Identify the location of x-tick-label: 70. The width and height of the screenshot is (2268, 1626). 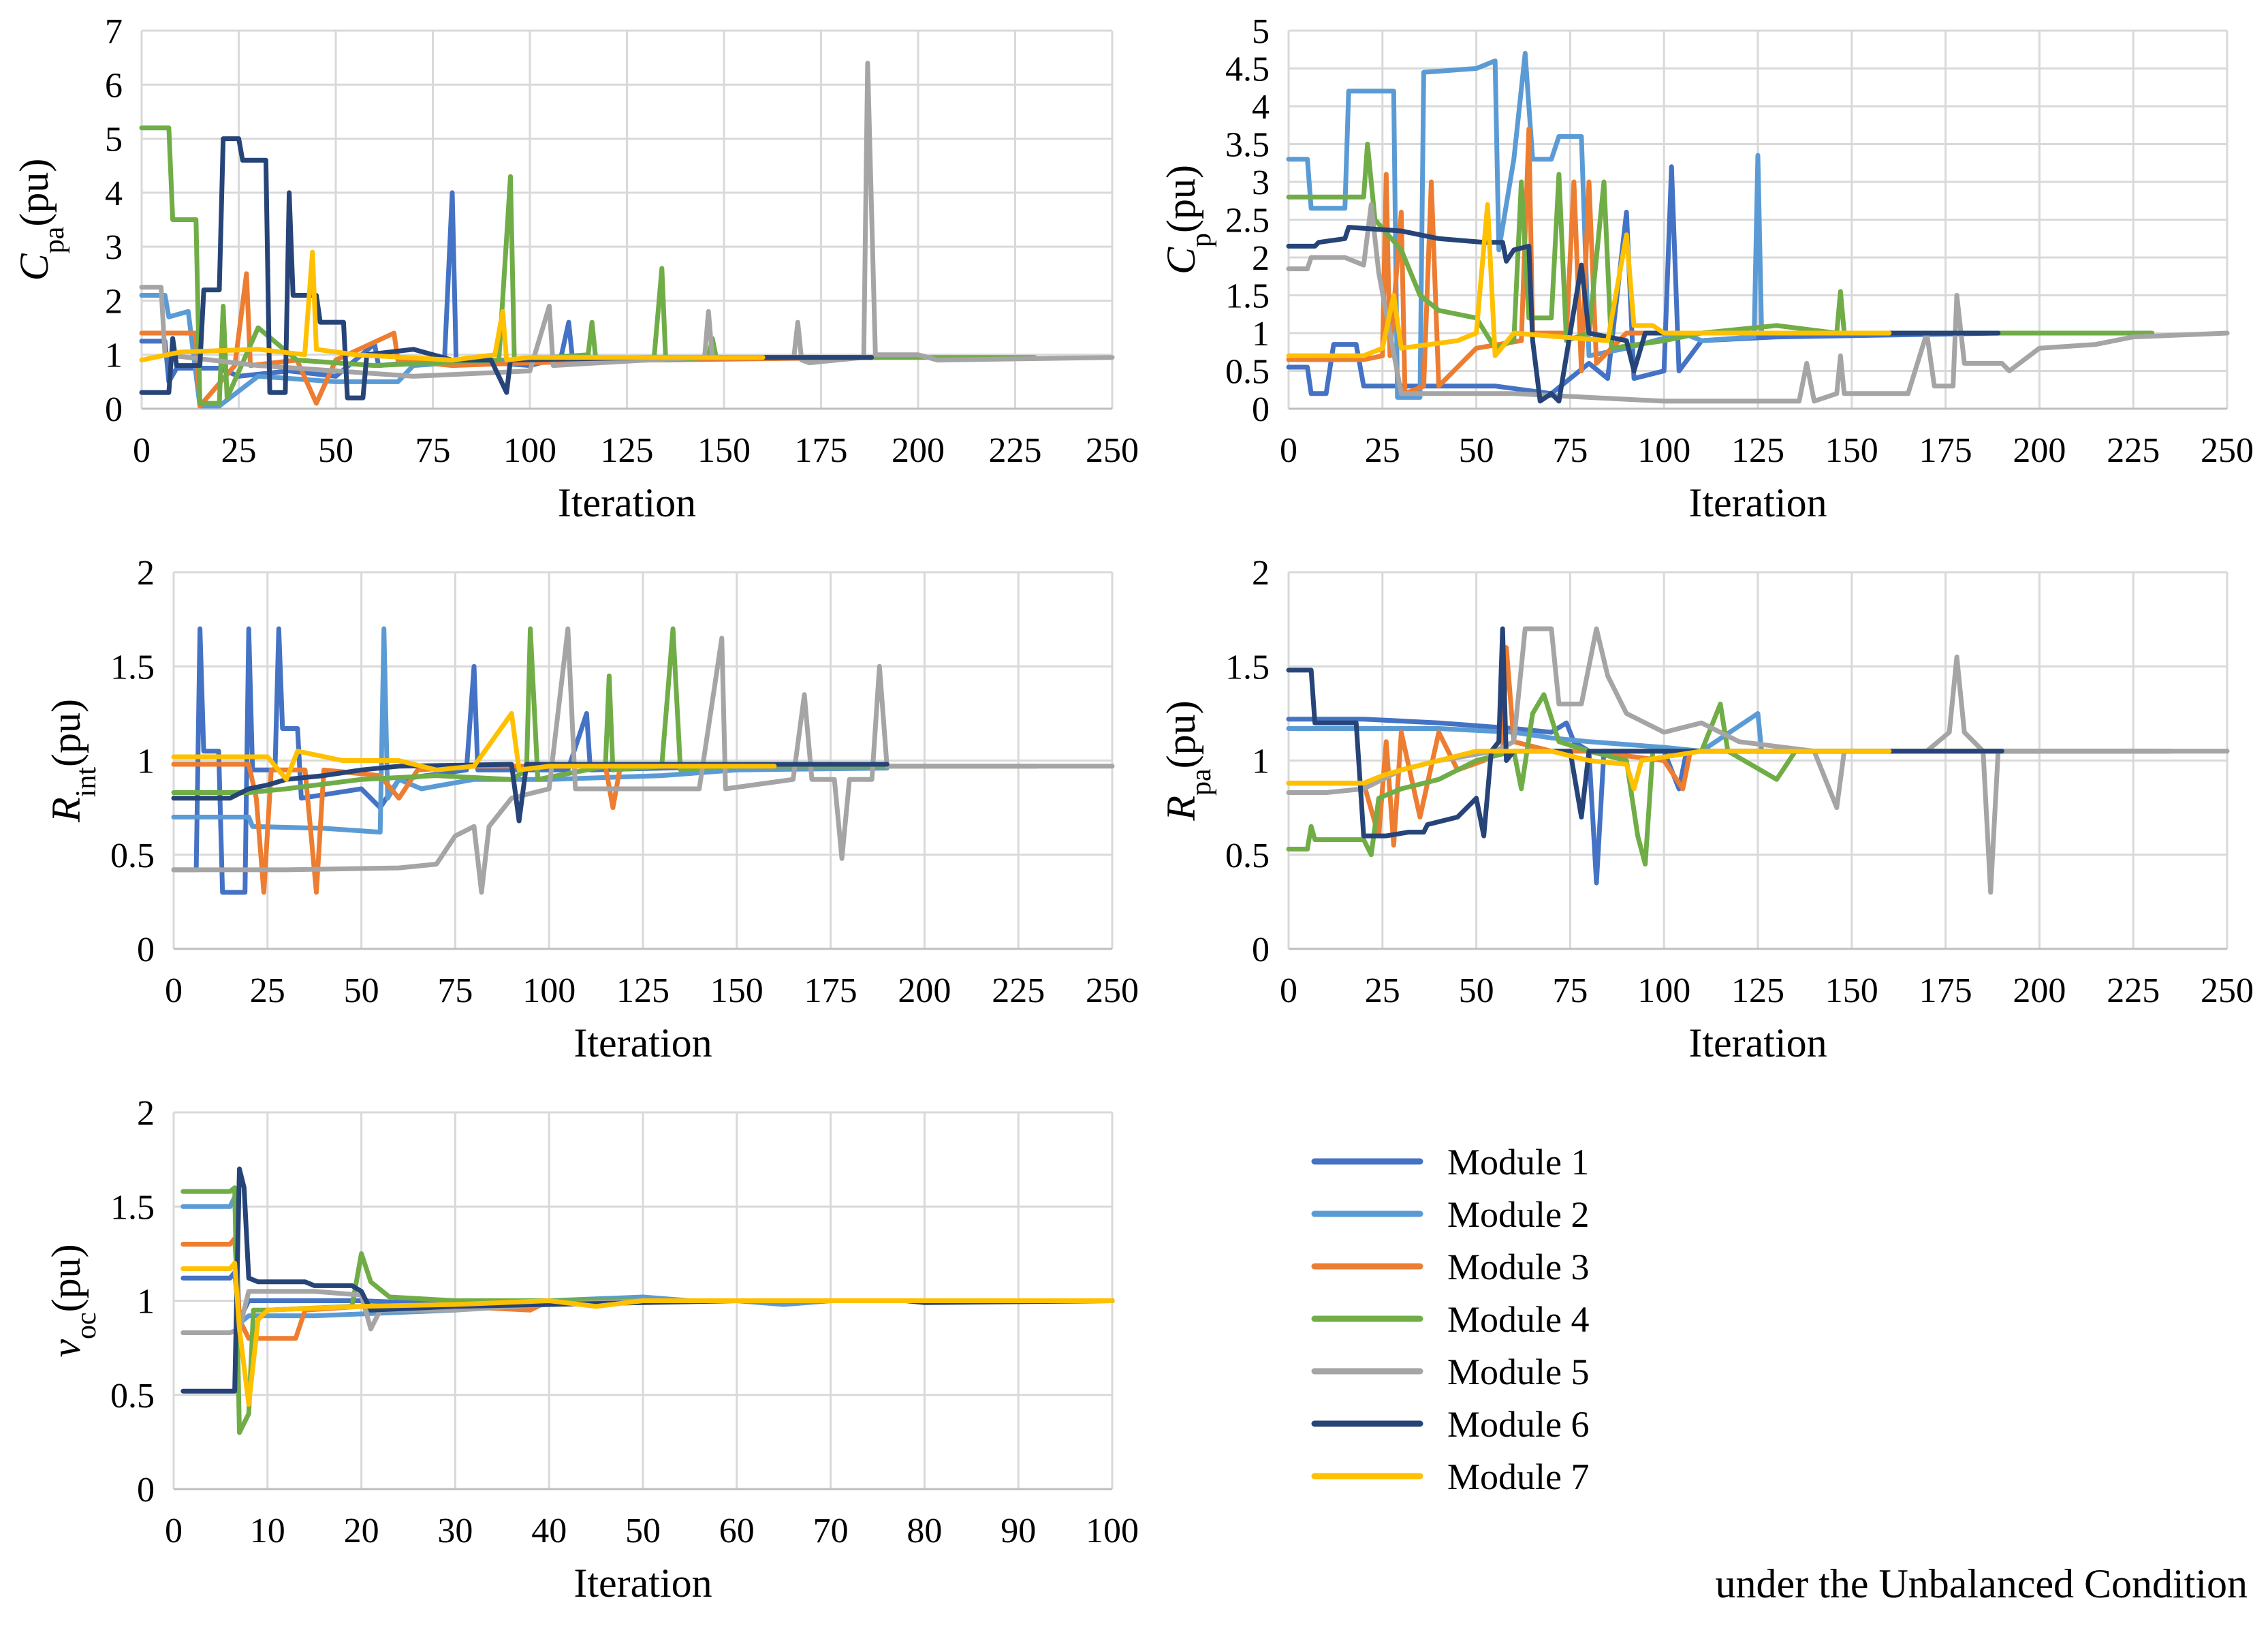
(831, 1531).